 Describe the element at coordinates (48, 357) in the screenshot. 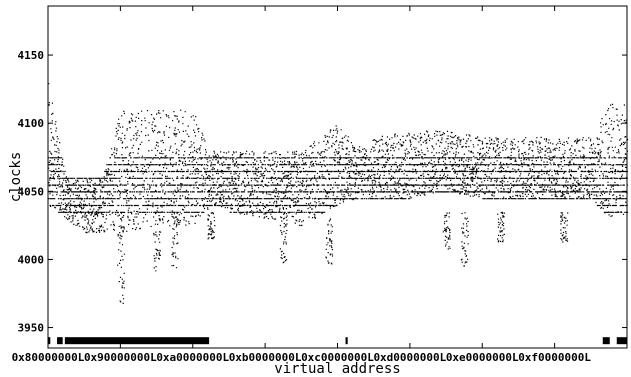

I see `x-tick-label: 0x80000000L` at that location.